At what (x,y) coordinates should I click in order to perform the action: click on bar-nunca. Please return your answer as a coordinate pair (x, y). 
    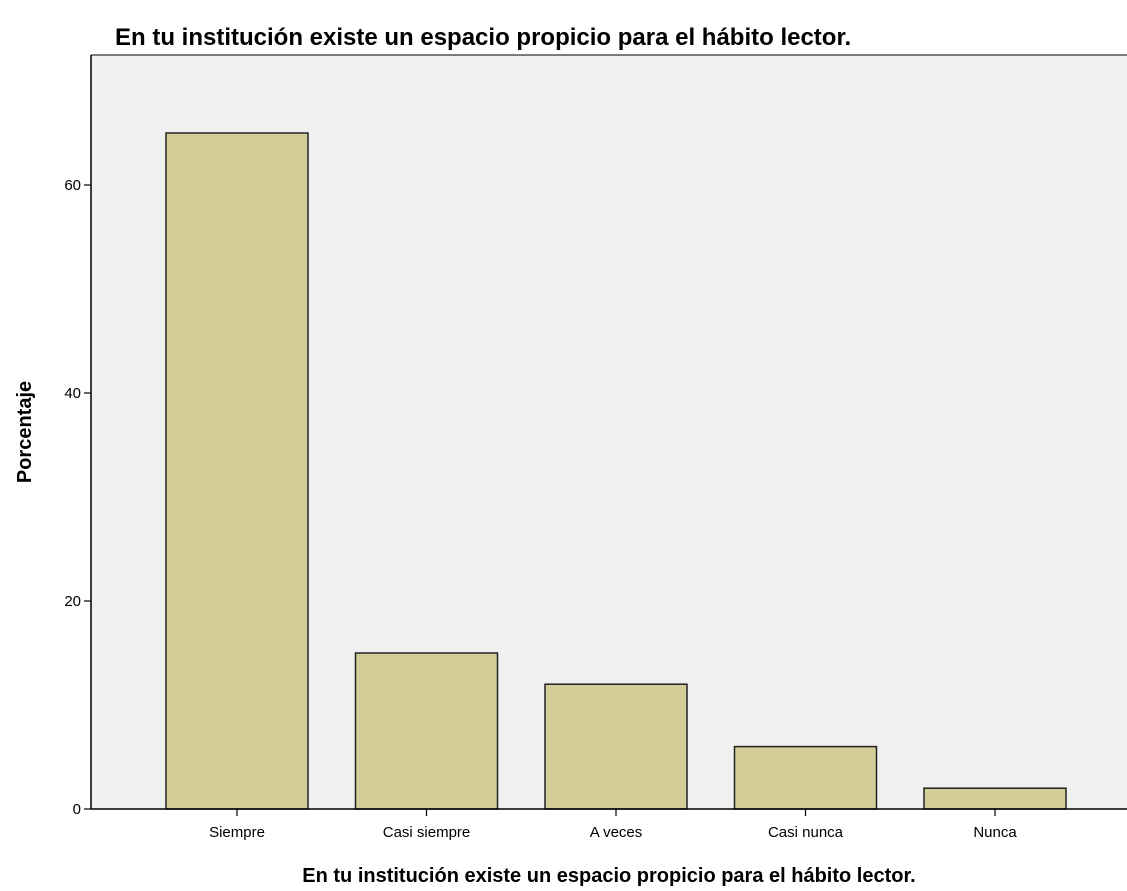
    Looking at the image, I should click on (995, 798).